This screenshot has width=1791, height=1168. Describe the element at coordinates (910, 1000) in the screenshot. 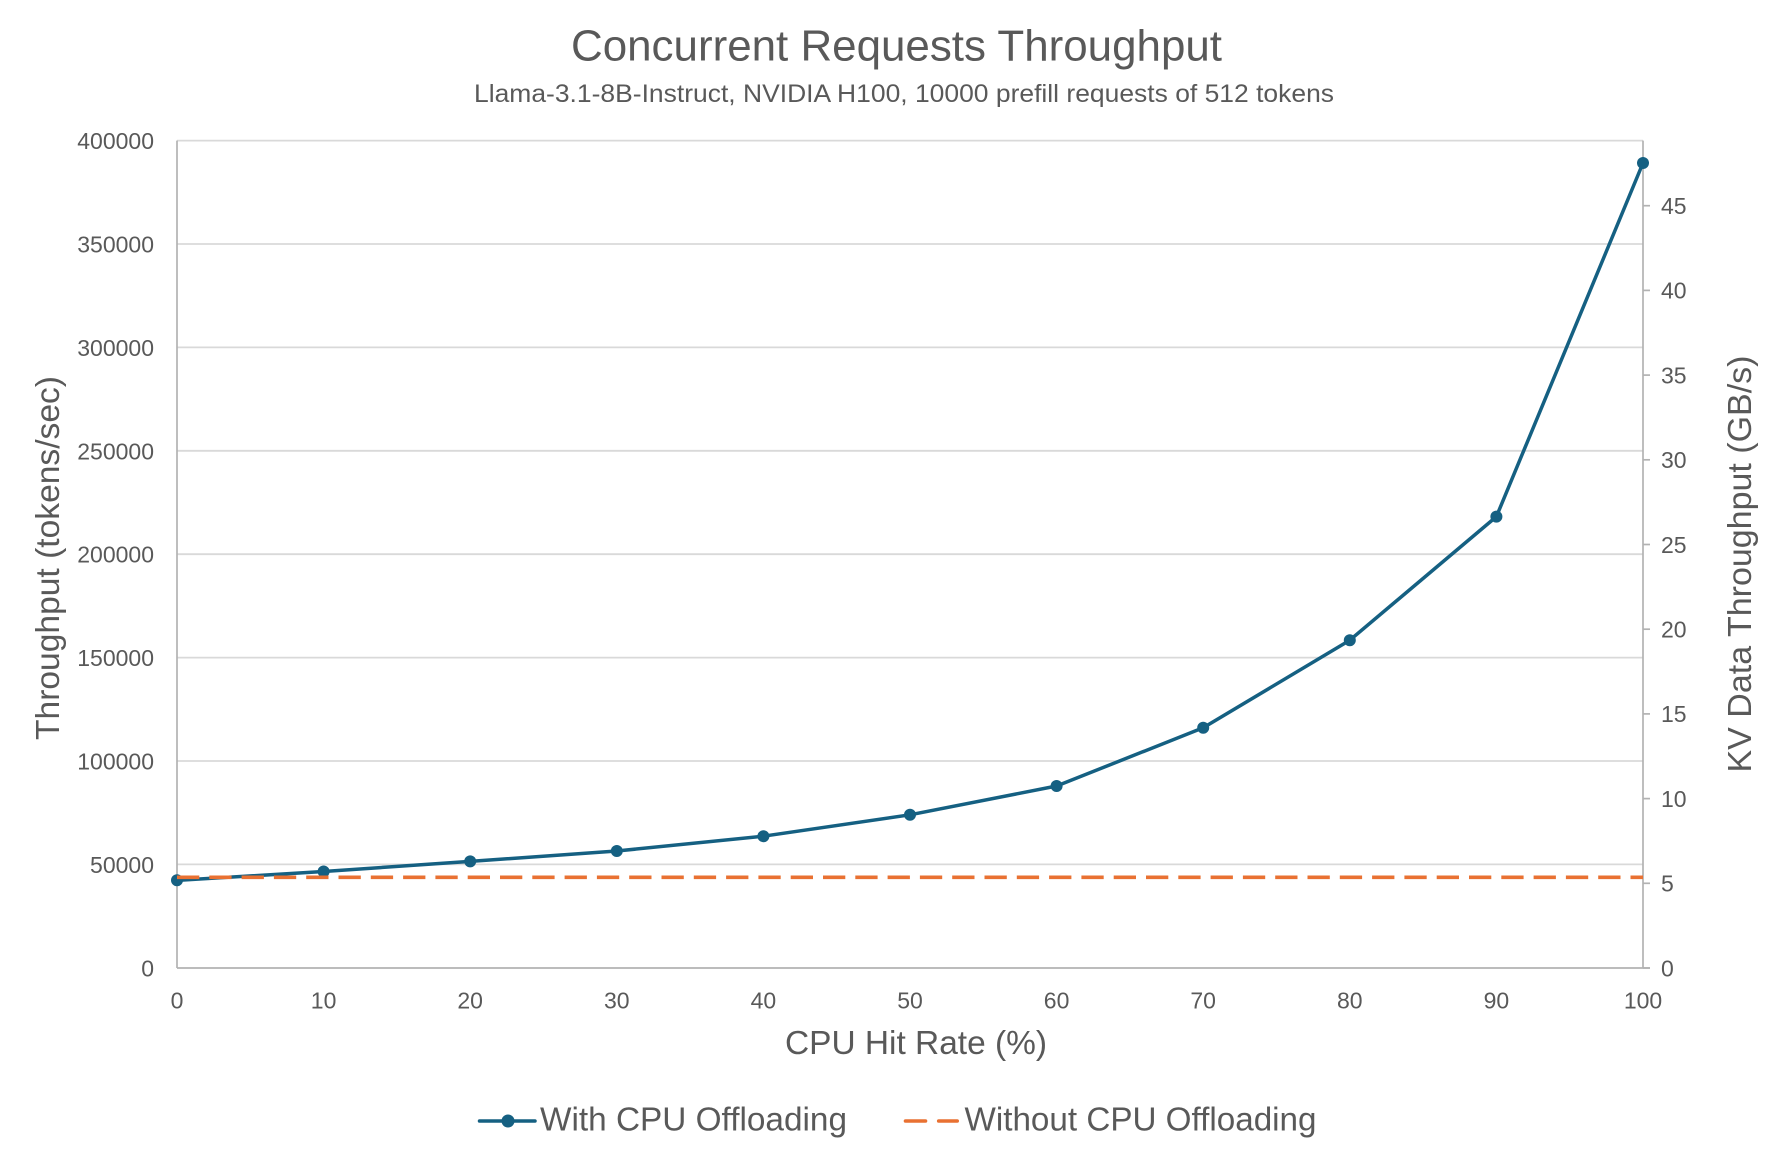

I see `svg-text: 50` at that location.